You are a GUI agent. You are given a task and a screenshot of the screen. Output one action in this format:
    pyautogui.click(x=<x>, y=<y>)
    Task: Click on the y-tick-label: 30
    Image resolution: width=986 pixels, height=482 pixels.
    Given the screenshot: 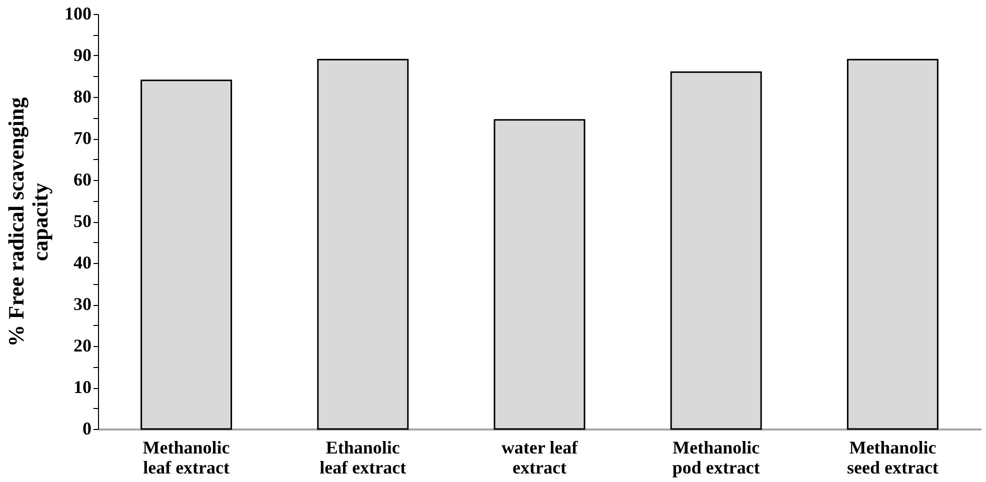 What is the action you would take?
    pyautogui.click(x=83, y=304)
    